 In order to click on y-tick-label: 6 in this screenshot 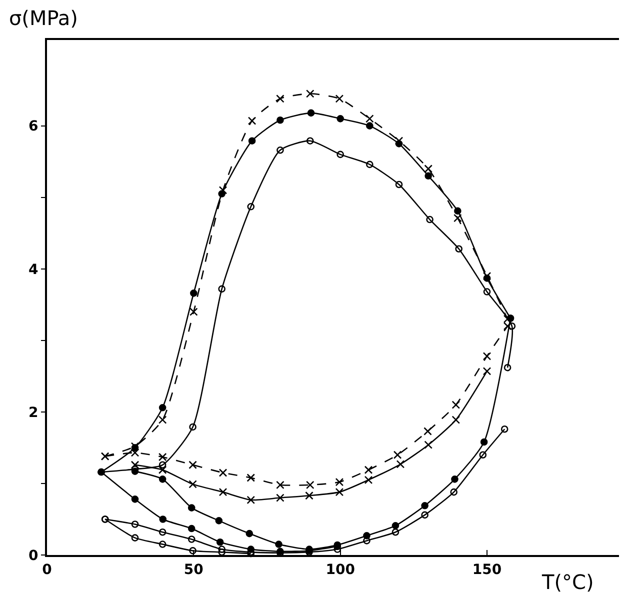, I will do `click(33, 126)`.